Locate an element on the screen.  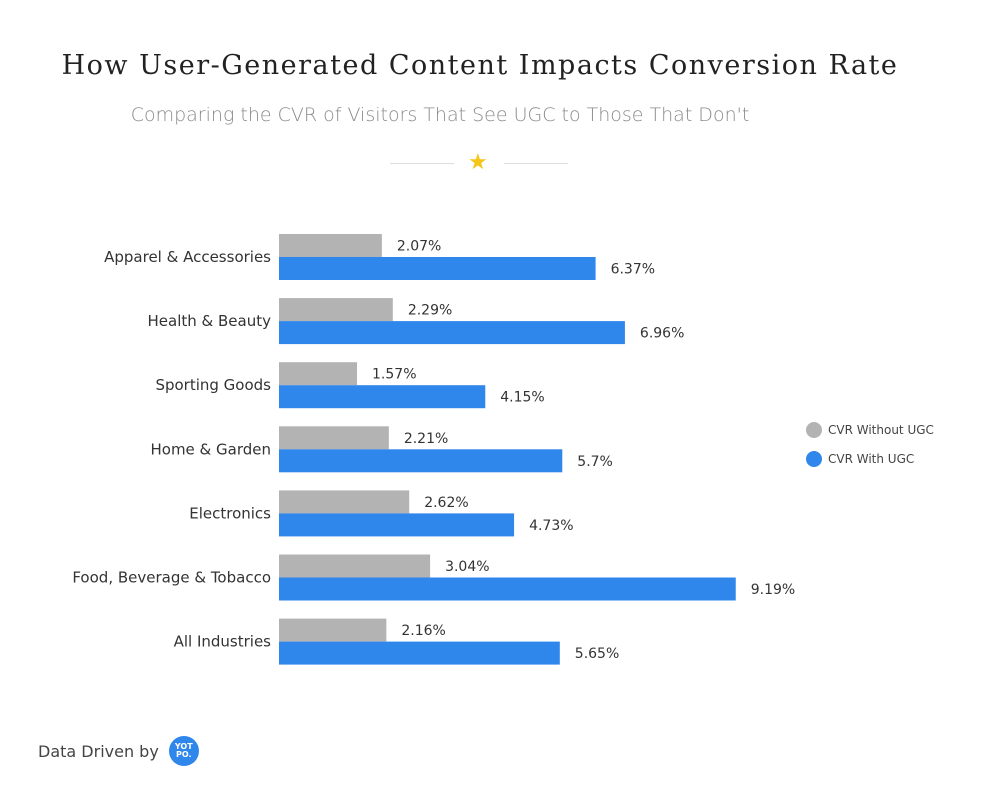
data-label: 6.37% is located at coordinates (633, 270).